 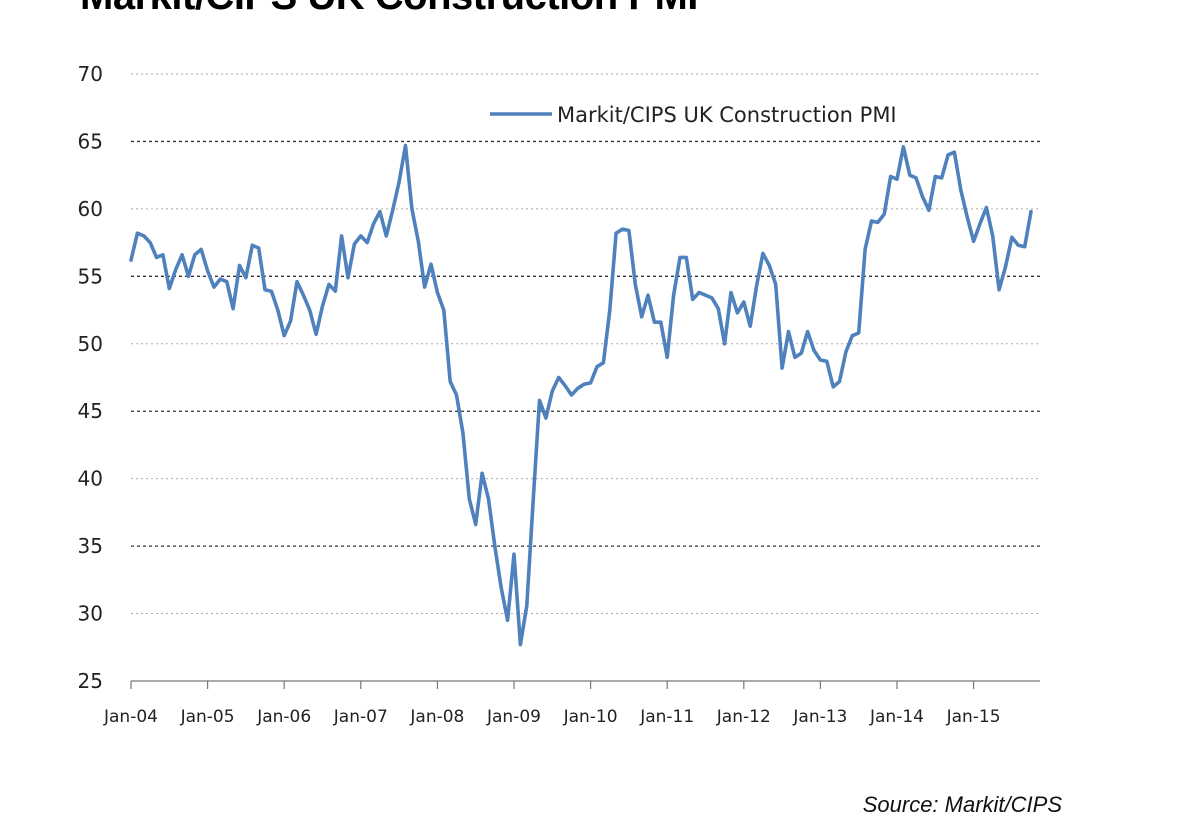 I want to click on x-tick-label: Jan-12, so click(x=743, y=717).